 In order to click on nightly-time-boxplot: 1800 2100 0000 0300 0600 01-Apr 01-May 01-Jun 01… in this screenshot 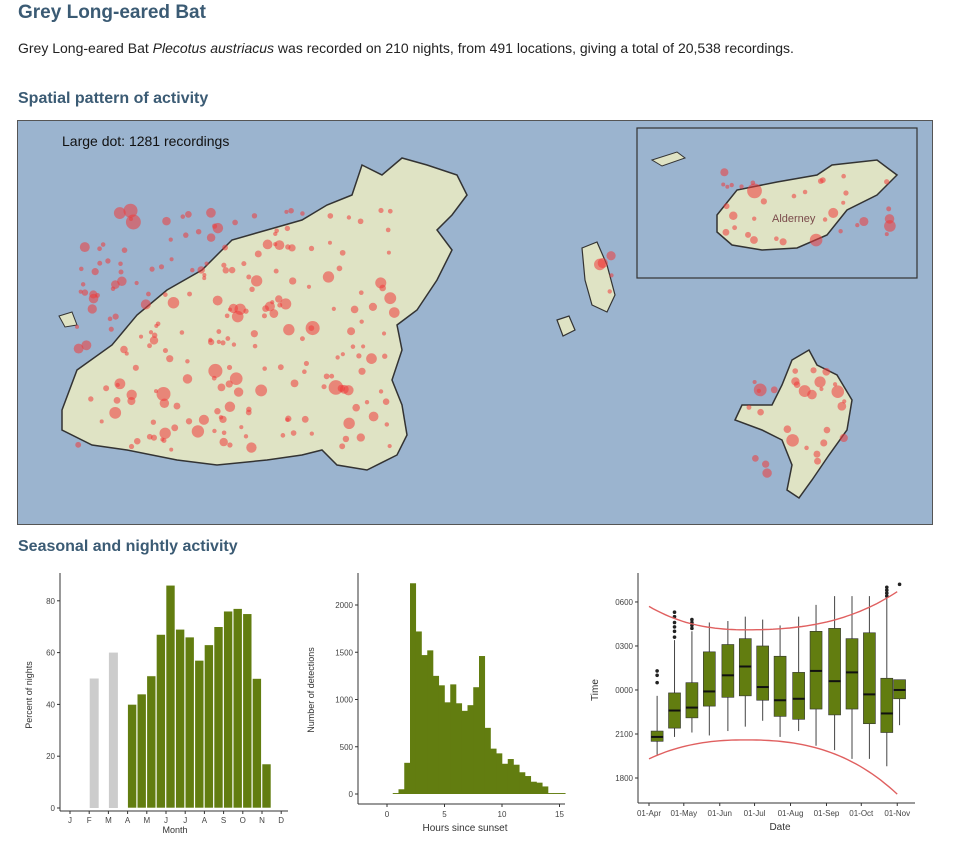, I will do `click(752, 703)`.